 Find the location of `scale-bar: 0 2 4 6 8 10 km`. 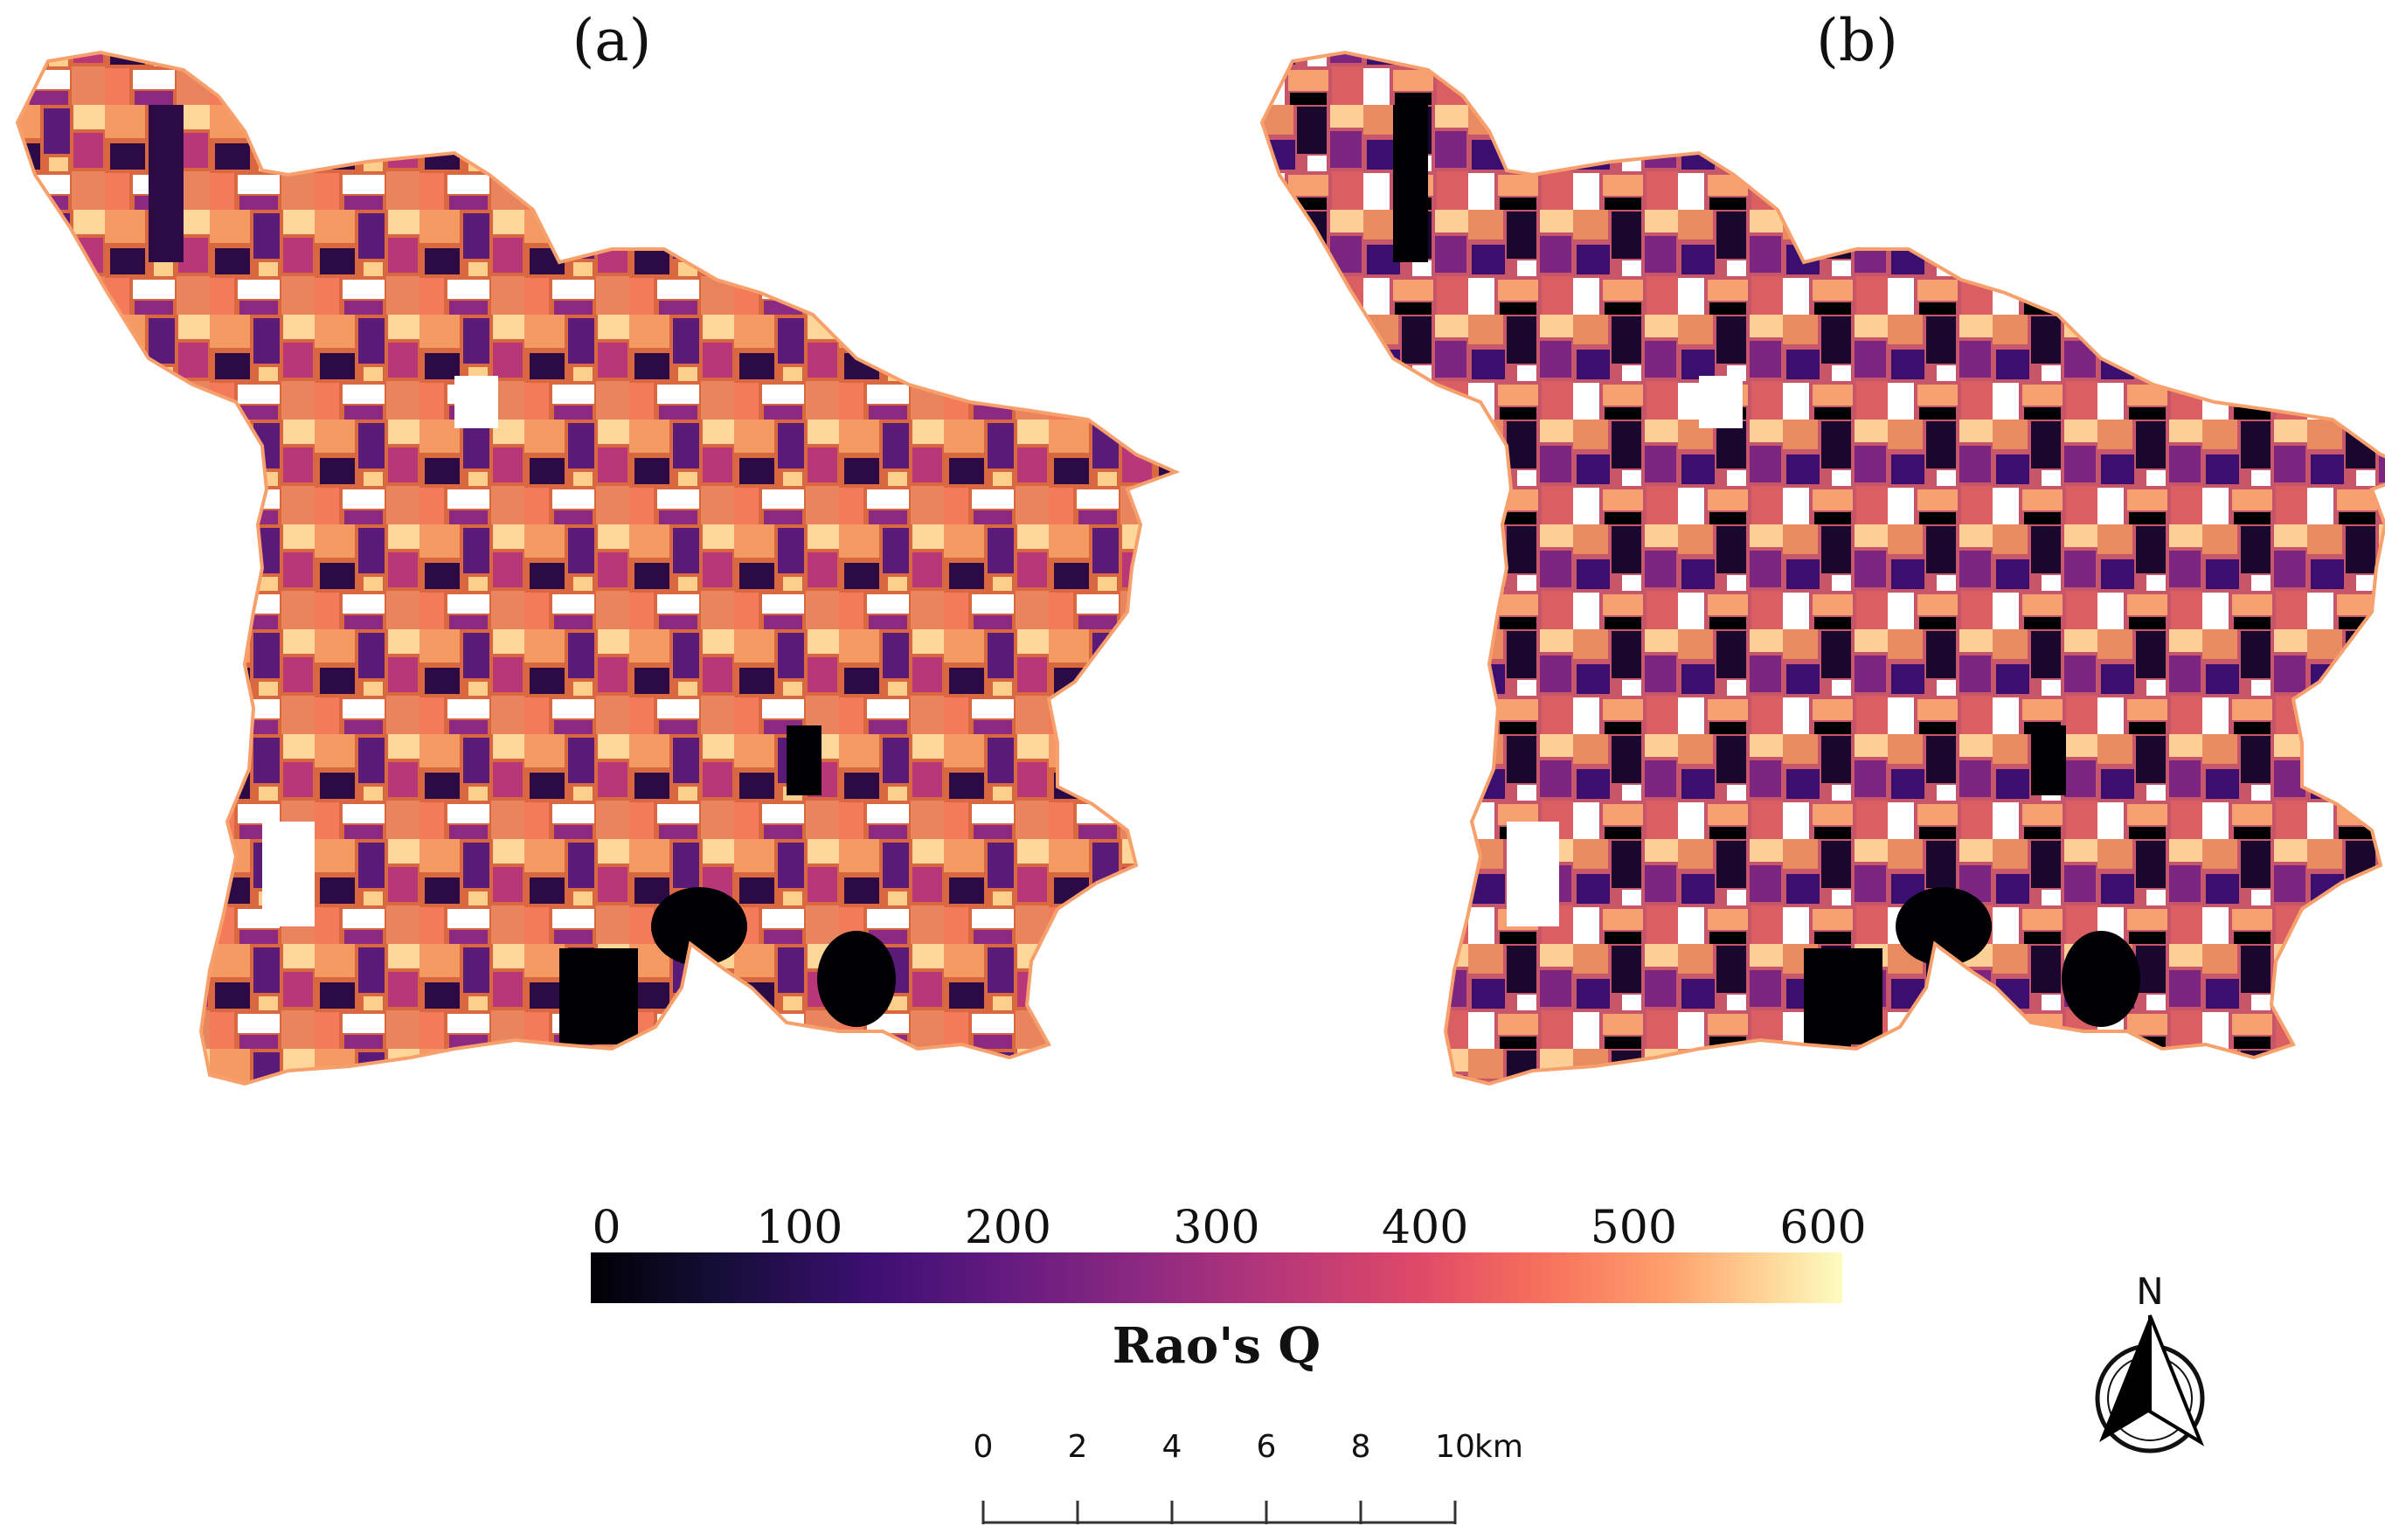

scale-bar: 0 2 4 6 8 10 km is located at coordinates (1267, 1482).